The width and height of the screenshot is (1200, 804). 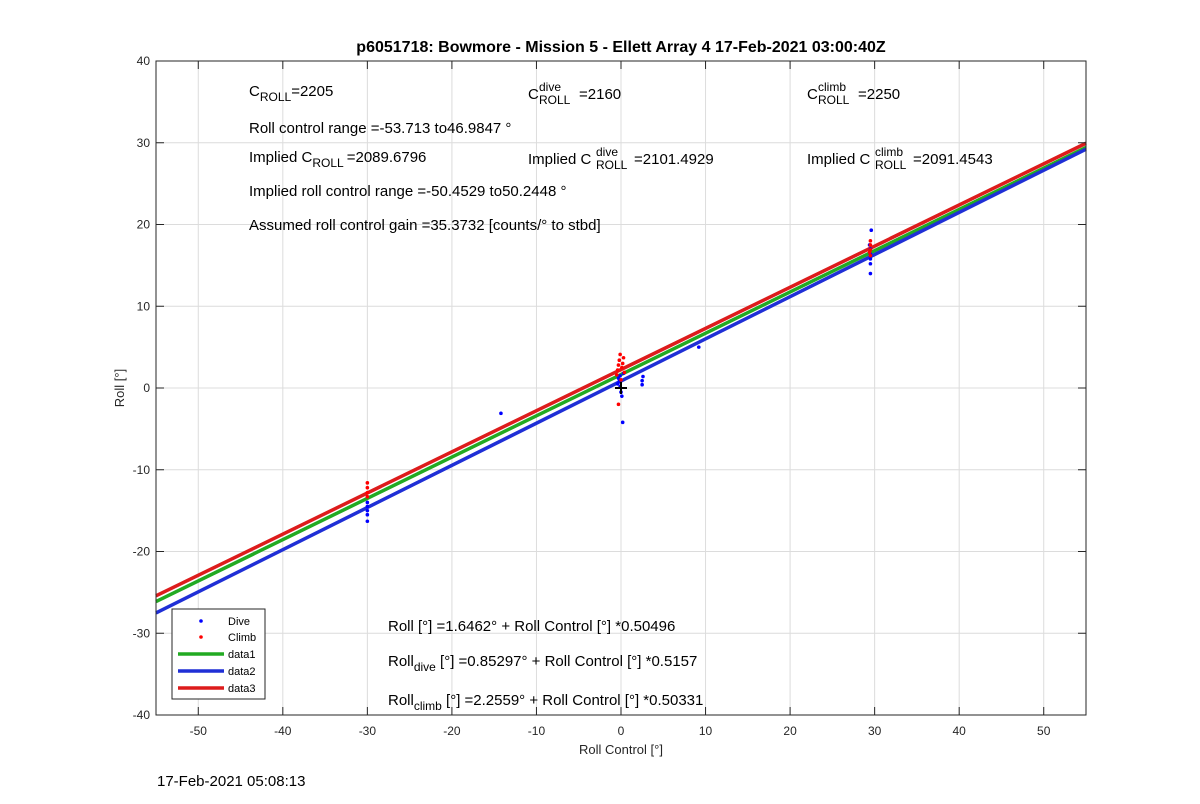 What do you see at coordinates (1044, 731) in the screenshot?
I see `x-tick-label: 50` at bounding box center [1044, 731].